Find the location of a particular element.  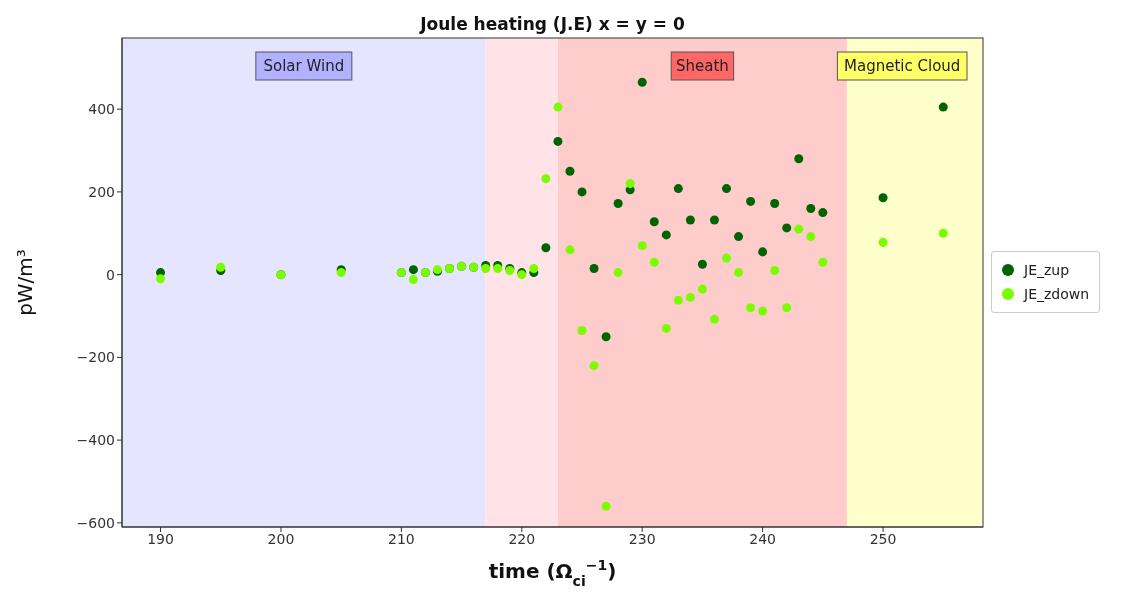

legend-label: JE_zup is located at coordinates (1047, 270).